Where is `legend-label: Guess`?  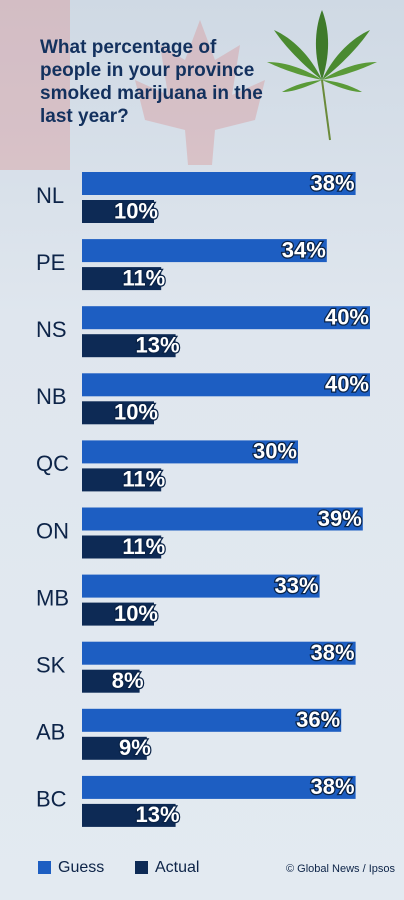
legend-label: Guess is located at coordinates (81, 867).